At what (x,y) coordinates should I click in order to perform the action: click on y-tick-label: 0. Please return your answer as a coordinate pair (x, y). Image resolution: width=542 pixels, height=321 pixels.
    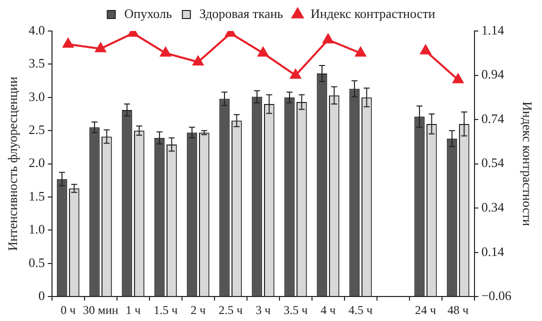
    Looking at the image, I should click on (41, 296).